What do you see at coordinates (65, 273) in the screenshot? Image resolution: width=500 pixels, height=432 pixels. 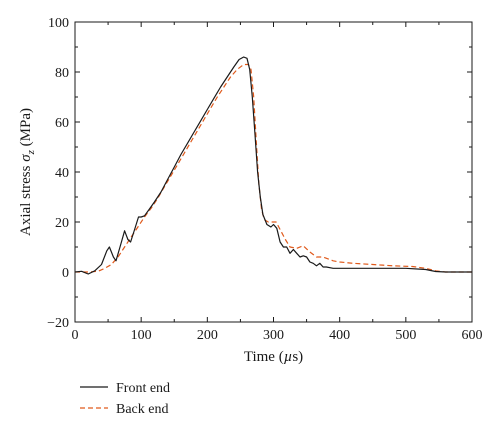 I see `y-tick-label: 0` at bounding box center [65, 273].